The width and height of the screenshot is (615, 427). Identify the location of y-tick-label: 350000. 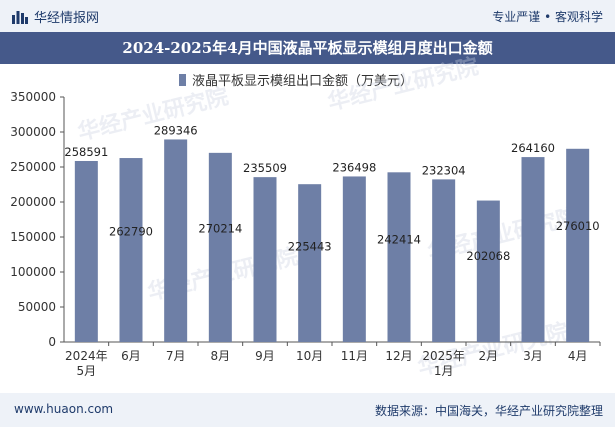
(33, 97).